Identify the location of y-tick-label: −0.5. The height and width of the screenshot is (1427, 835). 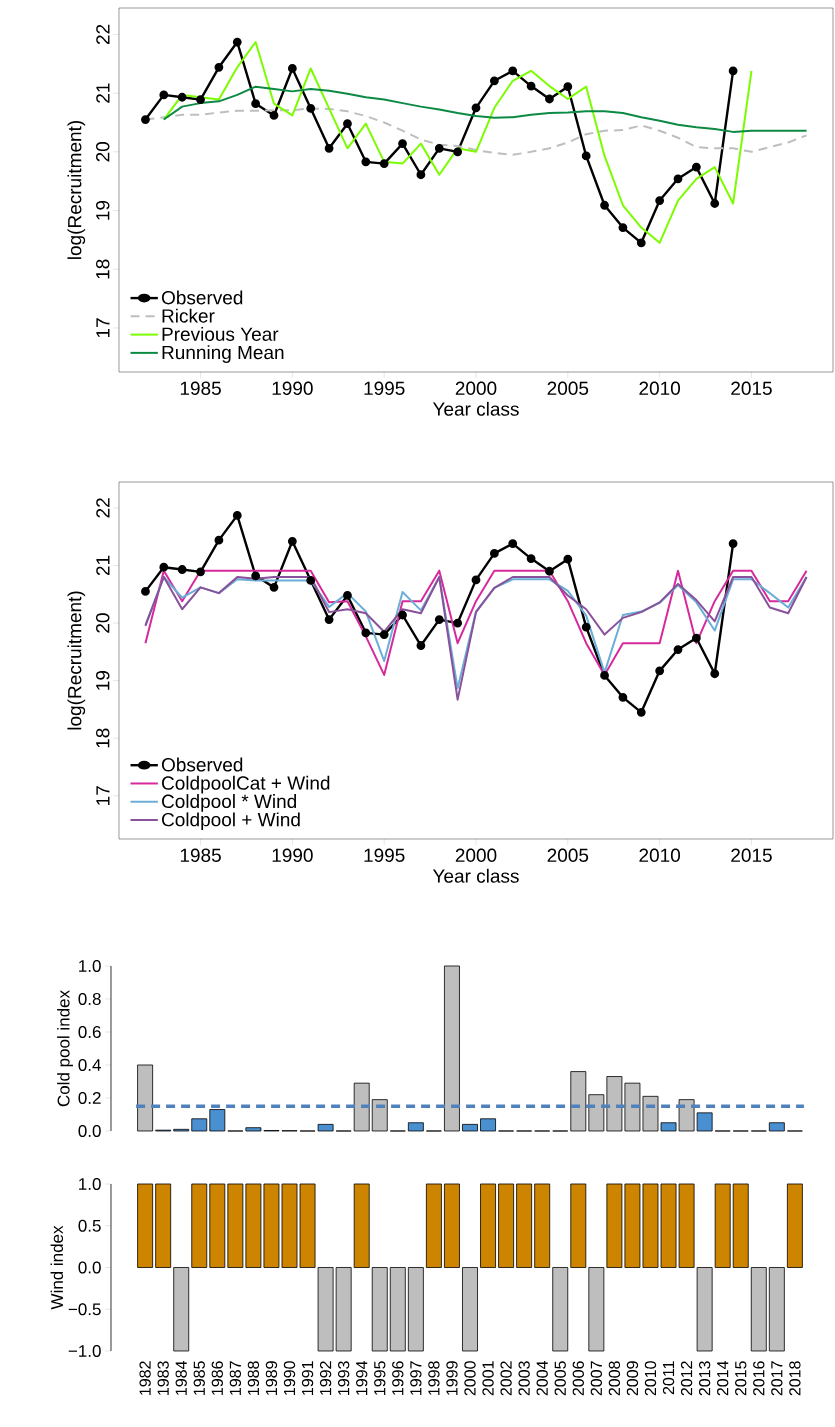
(84, 1309).